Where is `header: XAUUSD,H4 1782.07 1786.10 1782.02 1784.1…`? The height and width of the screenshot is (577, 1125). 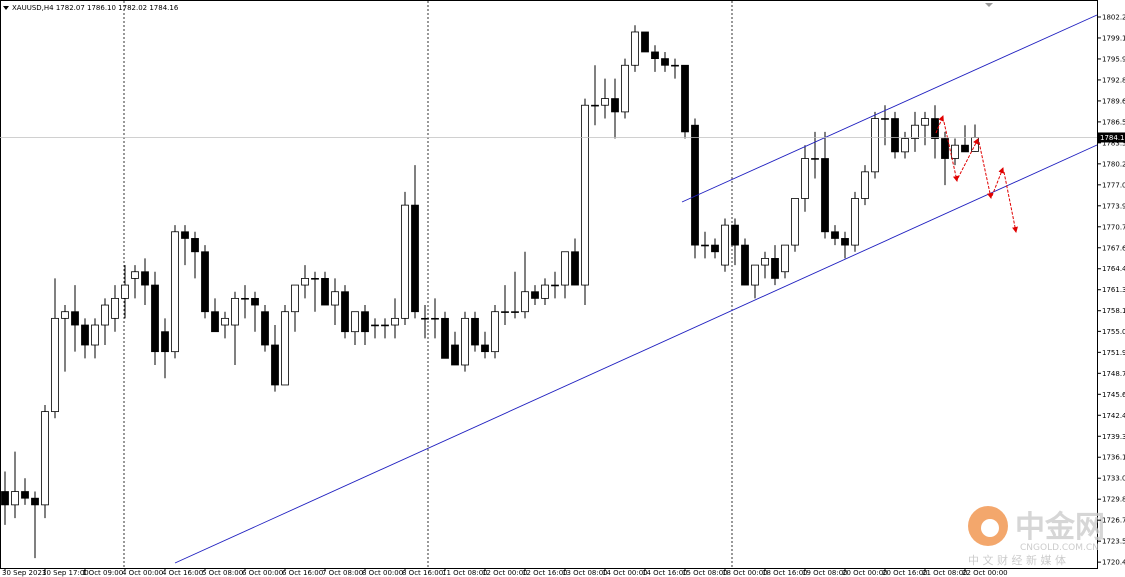
header: XAUUSD,H4 1782.07 1786.10 1782.02 1784.1… is located at coordinates (95, 8).